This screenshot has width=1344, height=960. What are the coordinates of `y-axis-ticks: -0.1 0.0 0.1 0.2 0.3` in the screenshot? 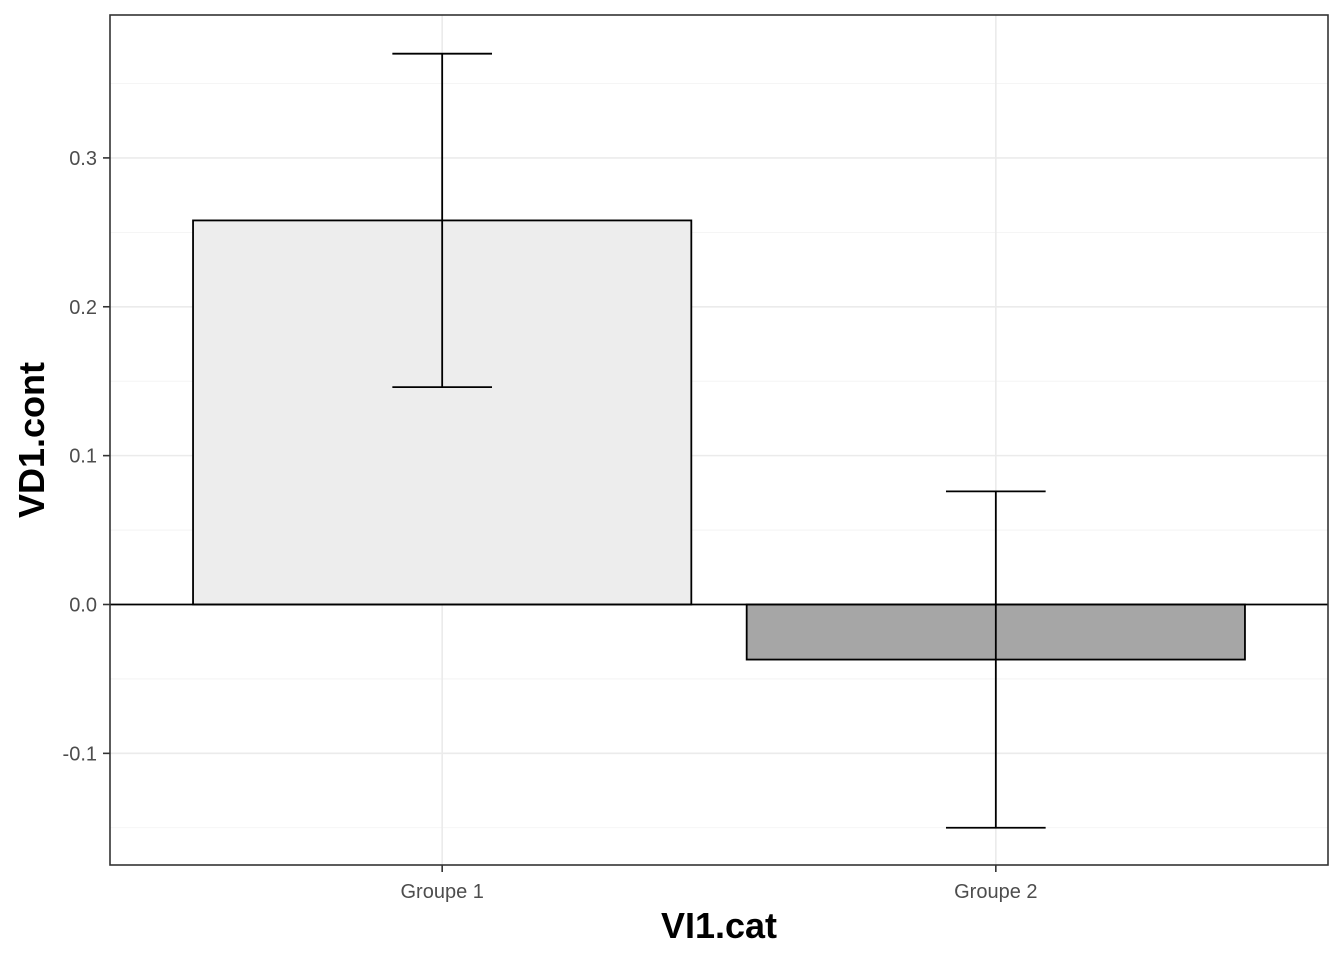 It's located at (86, 456).